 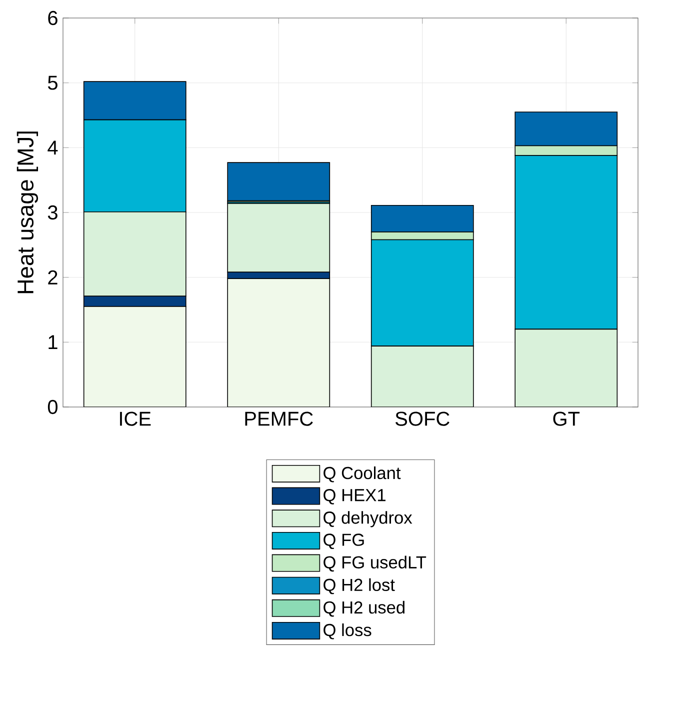 What do you see at coordinates (355, 496) in the screenshot?
I see `legend-label: Q HEX1` at bounding box center [355, 496].